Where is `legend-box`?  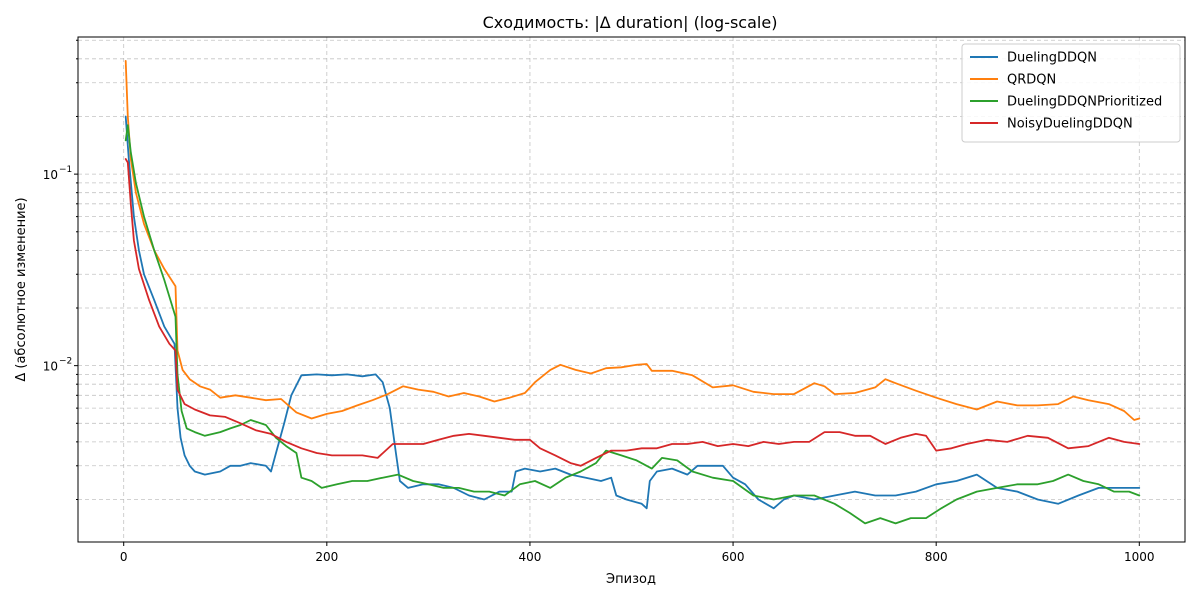 legend-box is located at coordinates (1071, 93).